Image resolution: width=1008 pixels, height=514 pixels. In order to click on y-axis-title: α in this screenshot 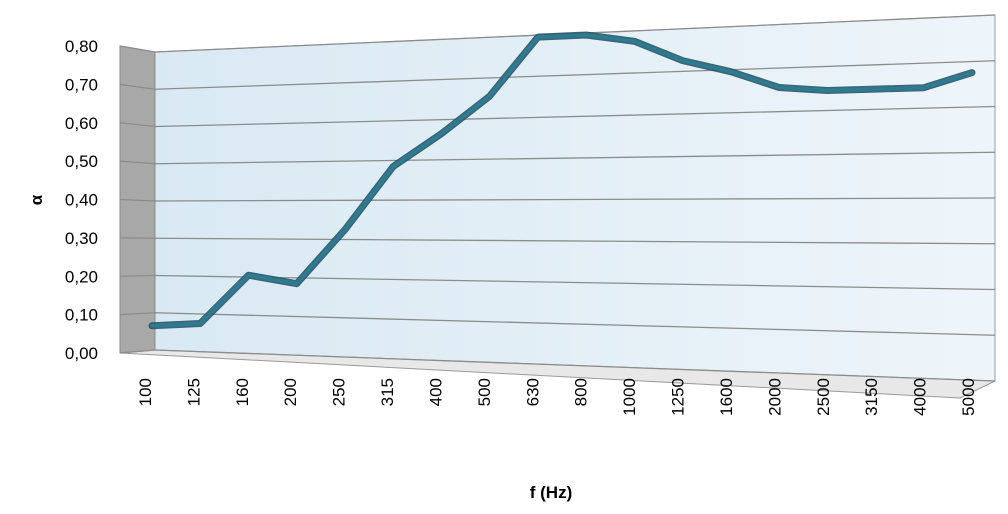, I will do `click(36, 199)`.